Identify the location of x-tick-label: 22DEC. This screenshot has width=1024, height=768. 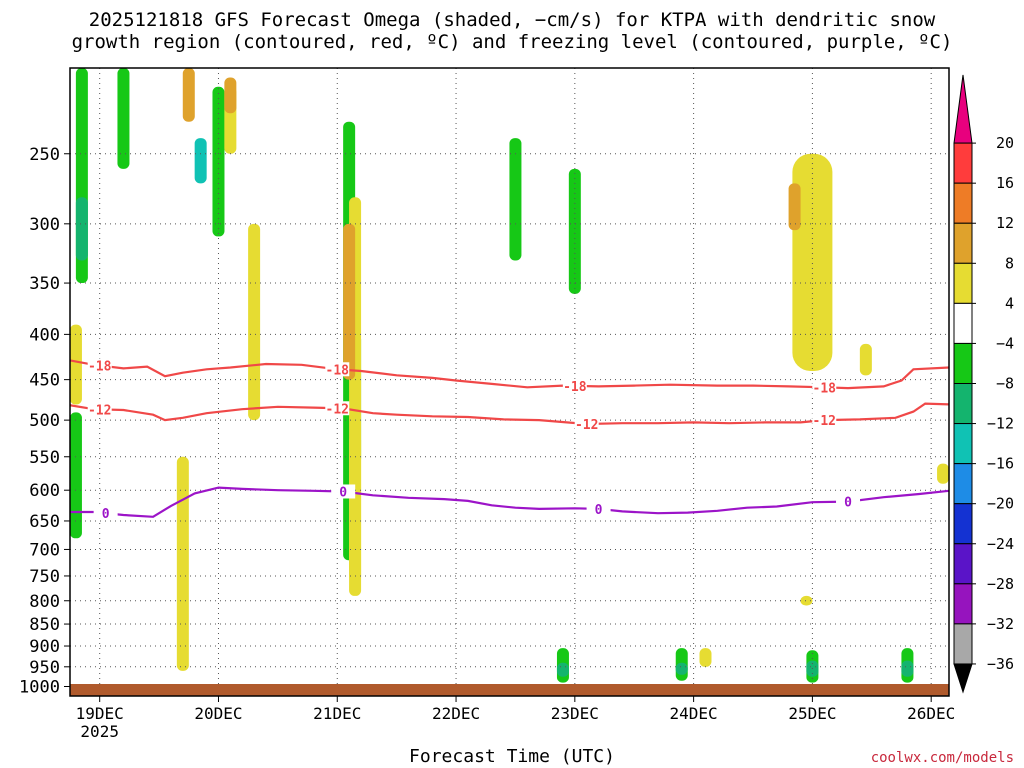
(456, 713).